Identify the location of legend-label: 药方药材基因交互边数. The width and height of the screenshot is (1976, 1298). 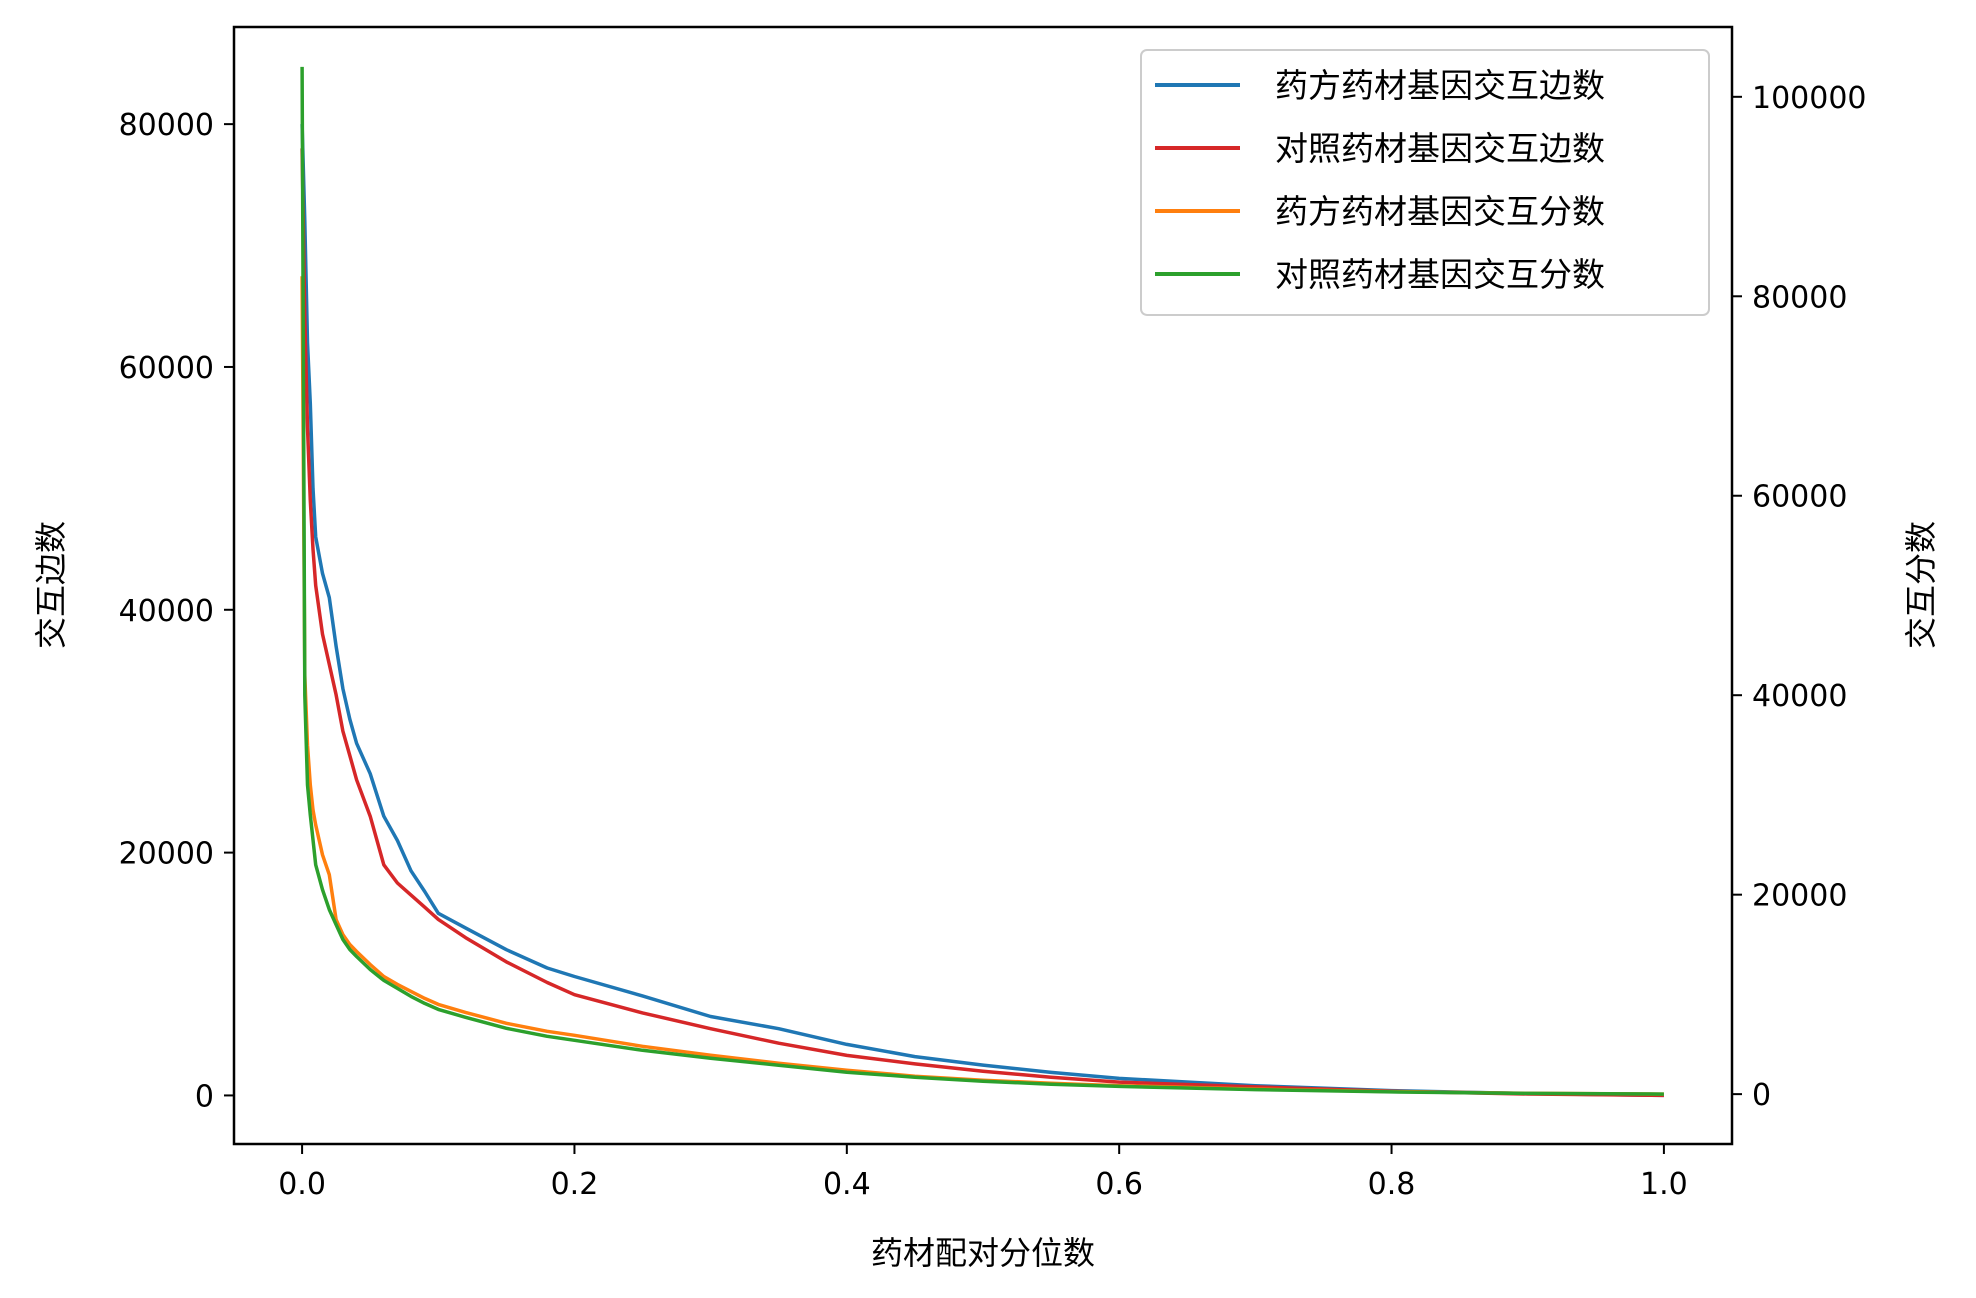
(1440, 85).